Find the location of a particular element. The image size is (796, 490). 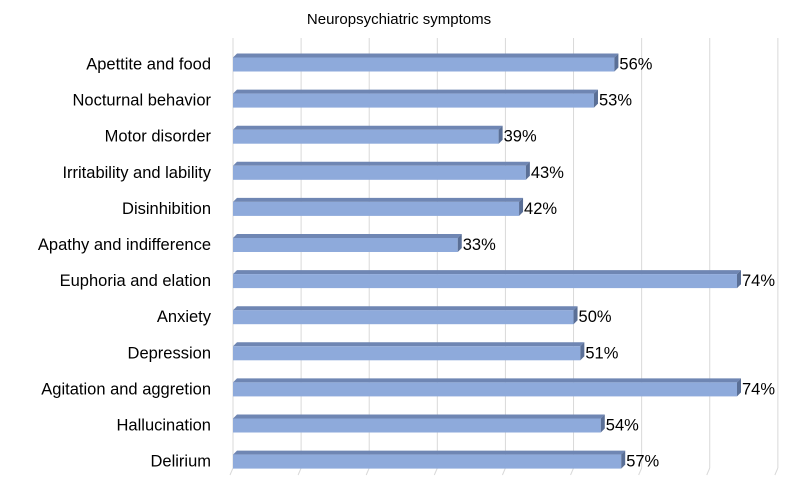

category-label: Nocturnal behavior is located at coordinates (142, 101).